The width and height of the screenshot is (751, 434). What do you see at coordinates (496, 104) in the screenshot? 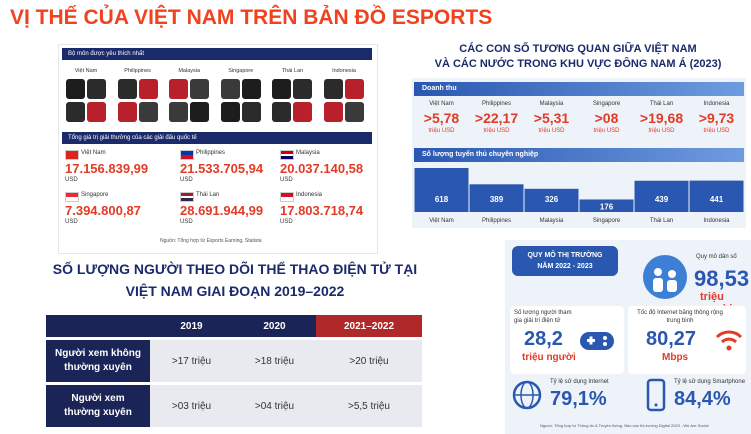
I see `country-name: Philippines` at bounding box center [496, 104].